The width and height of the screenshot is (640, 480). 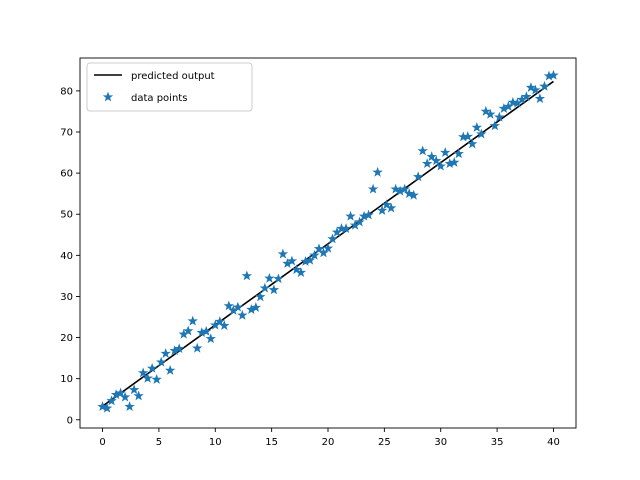 I want to click on y-tick-label: 20, so click(x=66, y=338).